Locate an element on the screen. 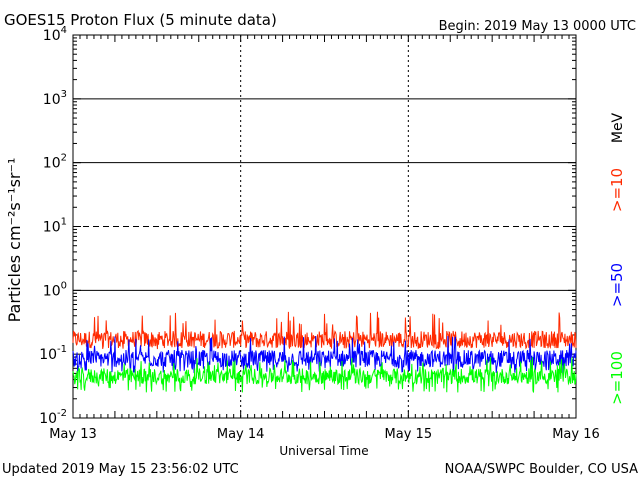  unit-label: MeV is located at coordinates (618, 127).